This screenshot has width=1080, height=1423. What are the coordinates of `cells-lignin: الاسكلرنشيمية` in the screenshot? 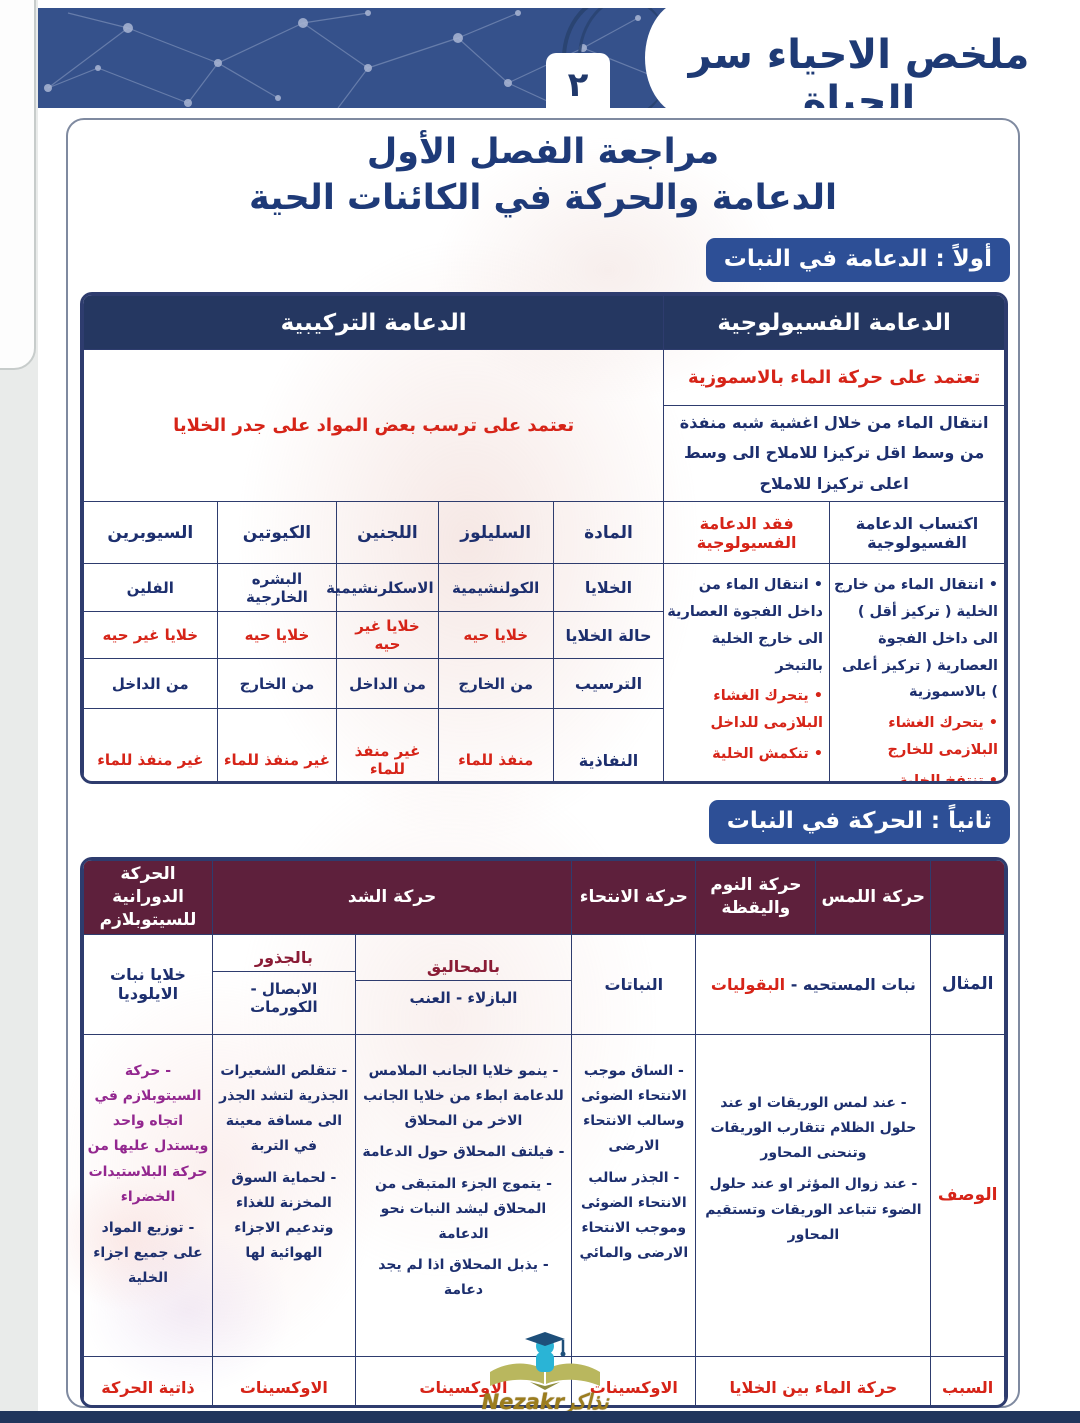 It's located at (382, 588).